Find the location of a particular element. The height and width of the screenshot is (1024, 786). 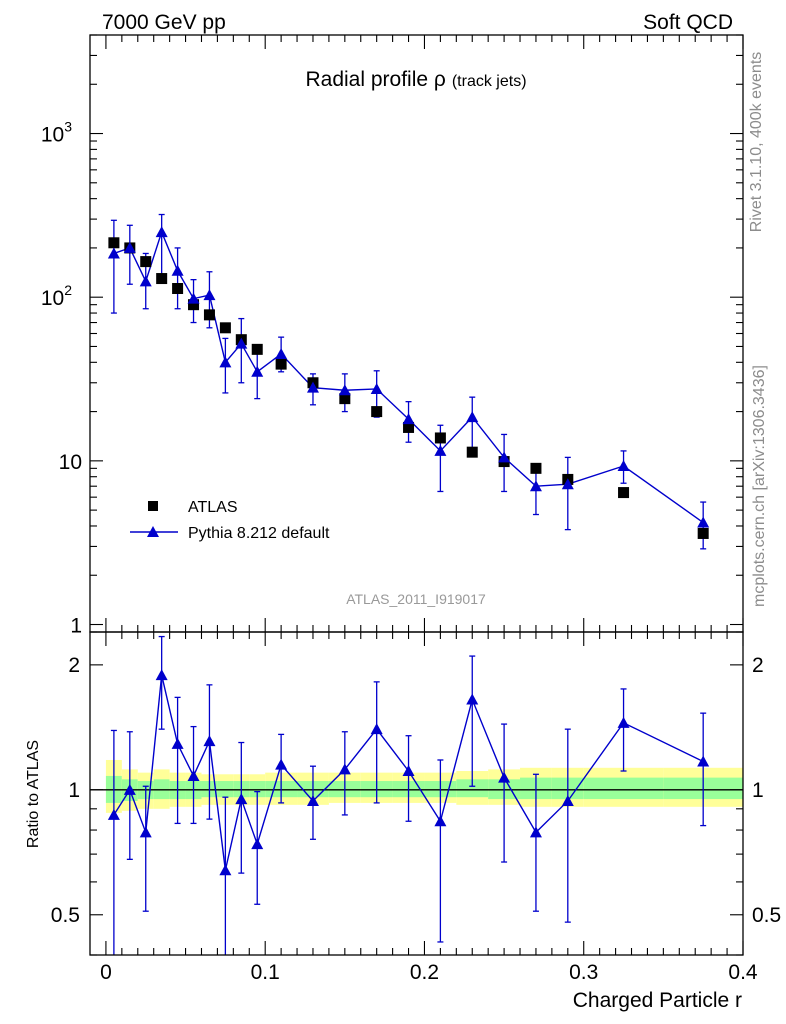

mcplots-label: mcplots.cern.ch [arXiv:1306.3436] is located at coordinates (759, 486).